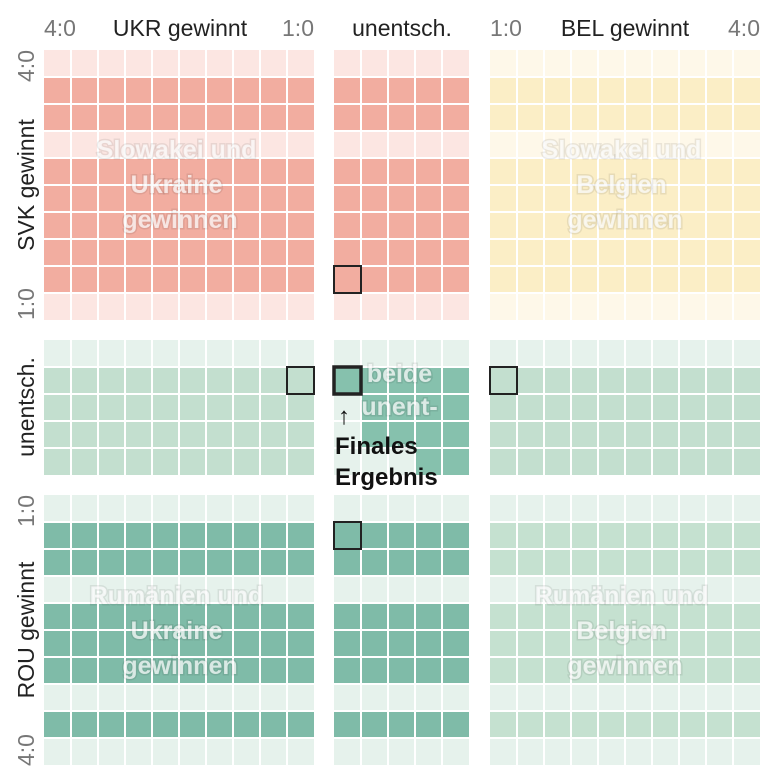 The width and height of the screenshot is (780, 782). Describe the element at coordinates (26, 304) in the screenshot. I see `row-tick-svk-bottom: 1:0` at that location.